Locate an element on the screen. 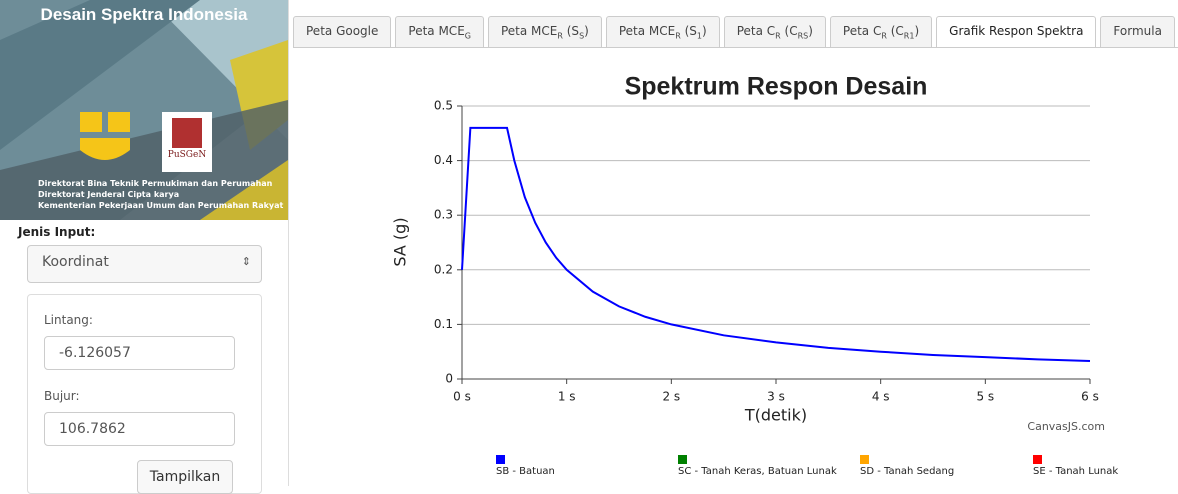 Image resolution: width=1178 pixels, height=494 pixels. y-tick-label: 0.3 is located at coordinates (443, 215).